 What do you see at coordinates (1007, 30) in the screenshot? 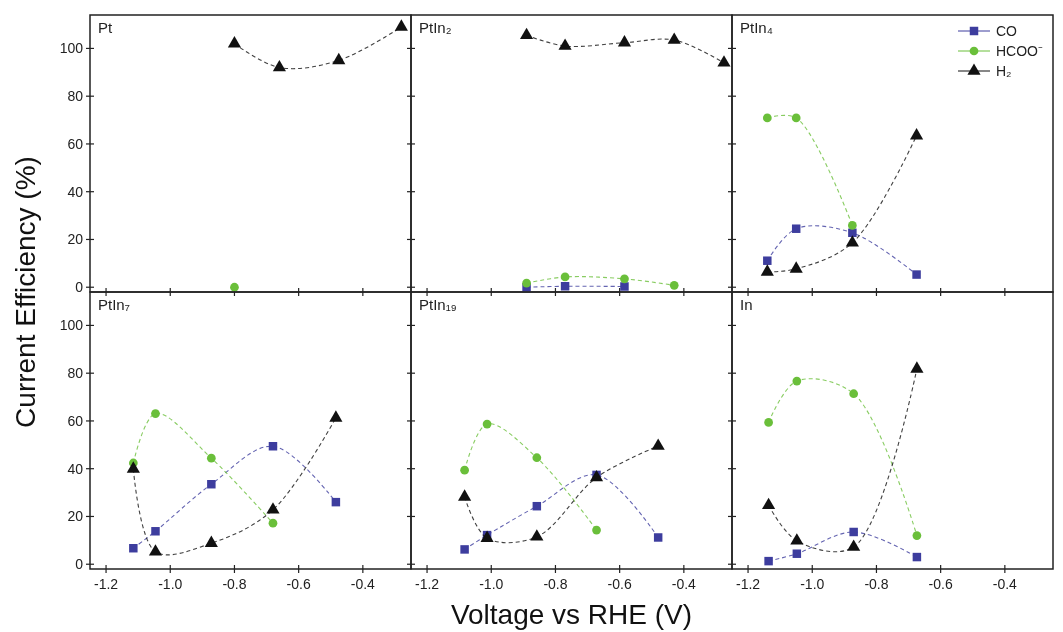
I see `legend-label: CO` at bounding box center [1007, 30].